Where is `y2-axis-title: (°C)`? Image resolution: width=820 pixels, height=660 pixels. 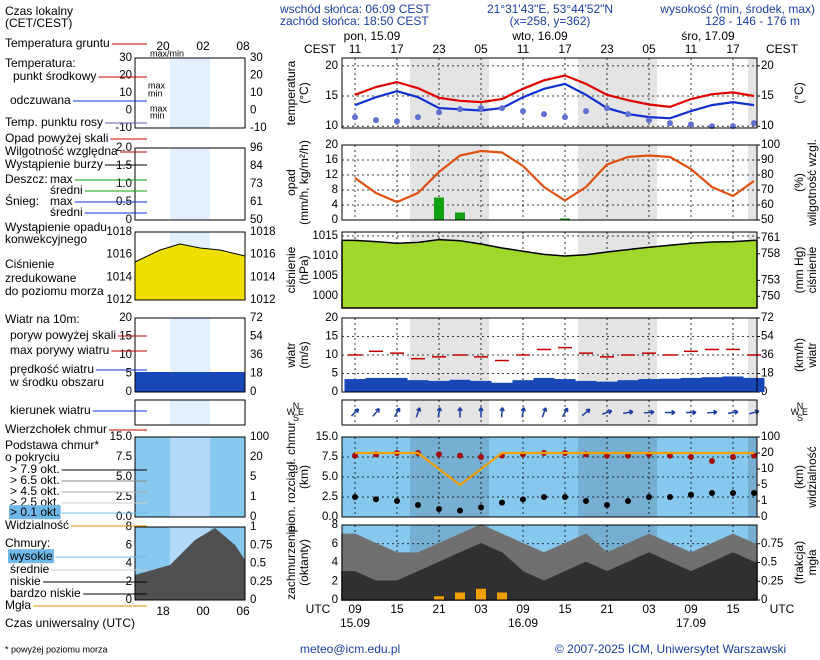 y2-axis-title: (°C) is located at coordinates (799, 92).